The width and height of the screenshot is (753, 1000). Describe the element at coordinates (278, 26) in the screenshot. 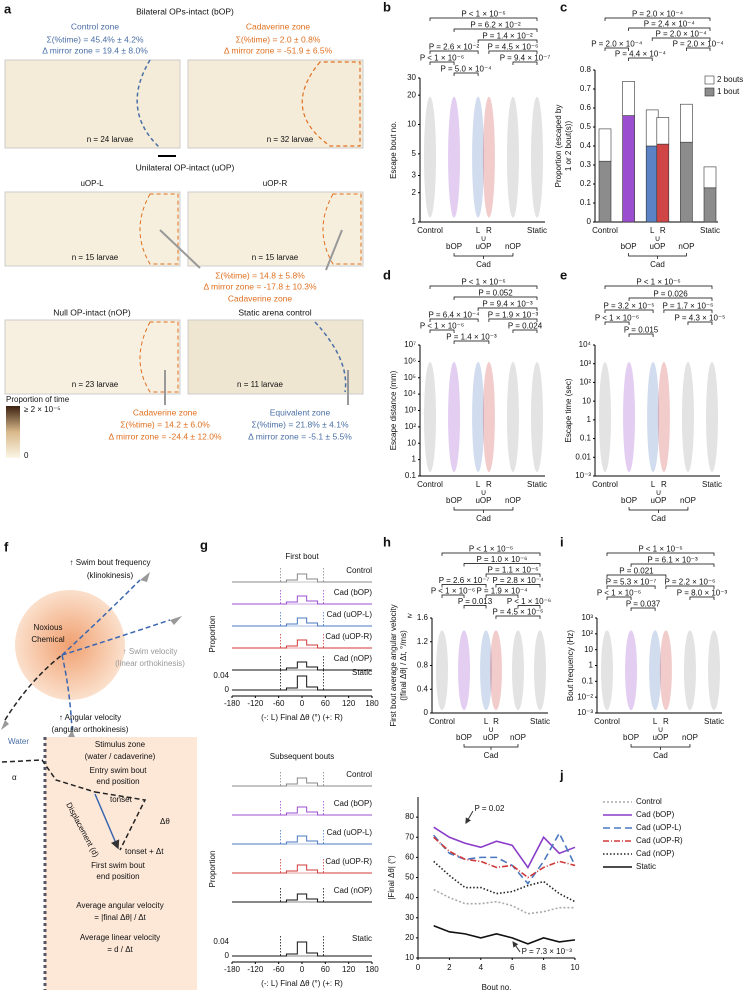

I see `zone-label: Cadaverine zone` at that location.